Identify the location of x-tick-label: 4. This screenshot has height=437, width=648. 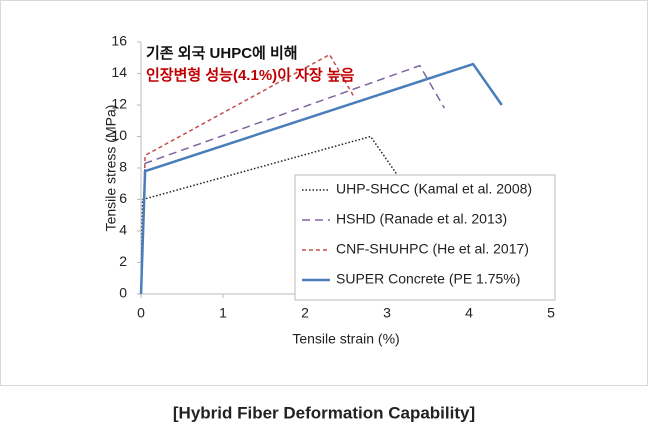
(469, 313).